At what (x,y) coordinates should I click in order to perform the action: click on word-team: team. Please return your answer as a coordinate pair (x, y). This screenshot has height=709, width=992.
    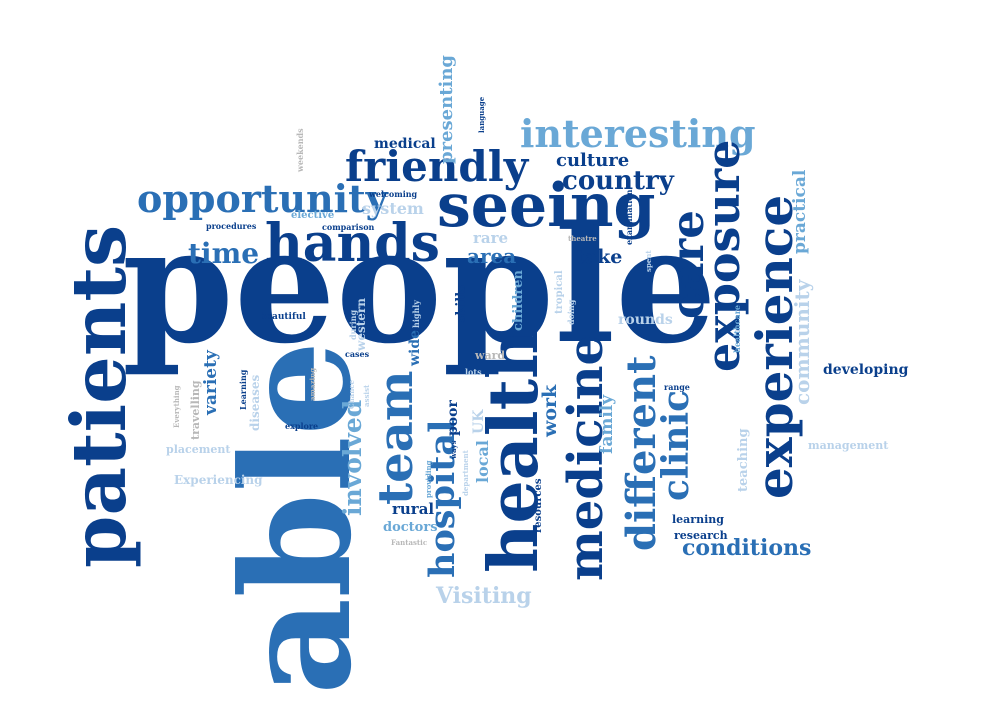
    Looking at the image, I should click on (396, 437).